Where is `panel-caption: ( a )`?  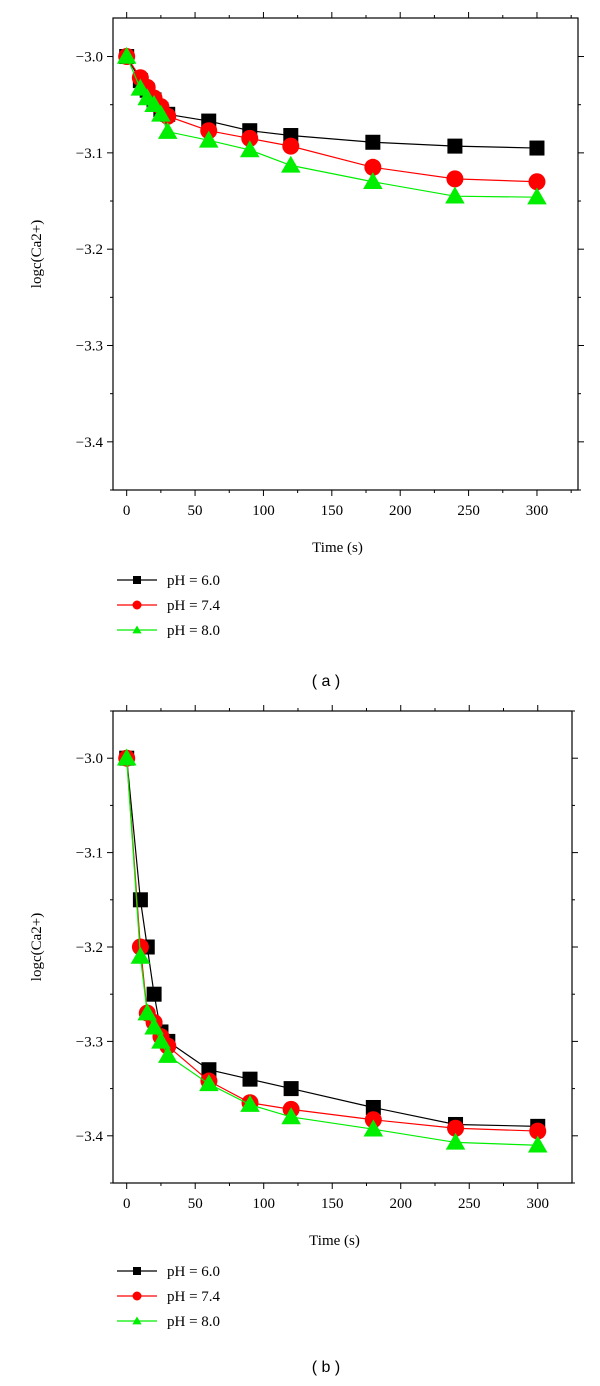 panel-caption: ( a ) is located at coordinates (326, 681).